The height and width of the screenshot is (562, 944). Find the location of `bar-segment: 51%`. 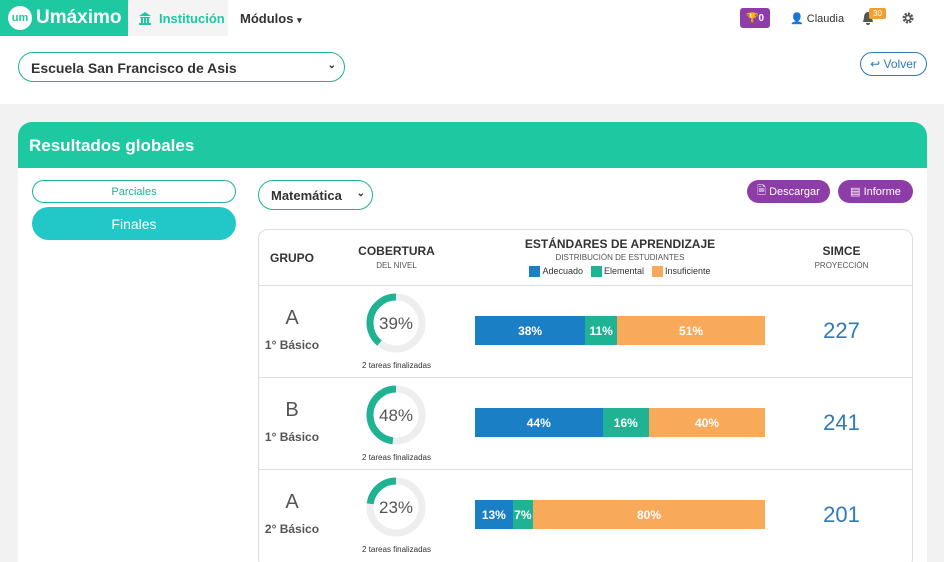

bar-segment: 51% is located at coordinates (691, 330).